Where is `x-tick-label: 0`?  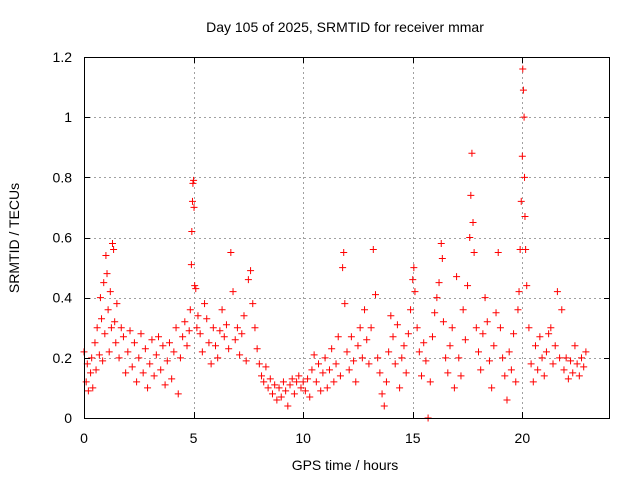
x-tick-label: 0 is located at coordinates (84, 438).